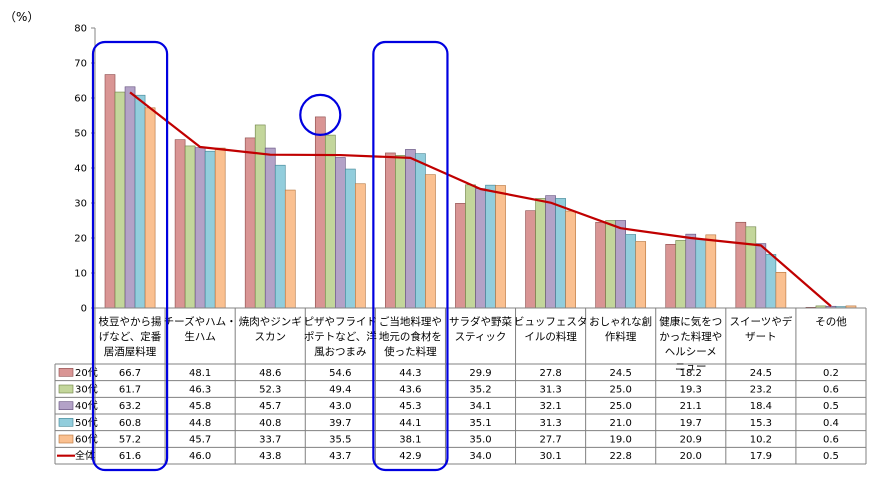  I want to click on data-value-label: 20.0, so click(691, 456).